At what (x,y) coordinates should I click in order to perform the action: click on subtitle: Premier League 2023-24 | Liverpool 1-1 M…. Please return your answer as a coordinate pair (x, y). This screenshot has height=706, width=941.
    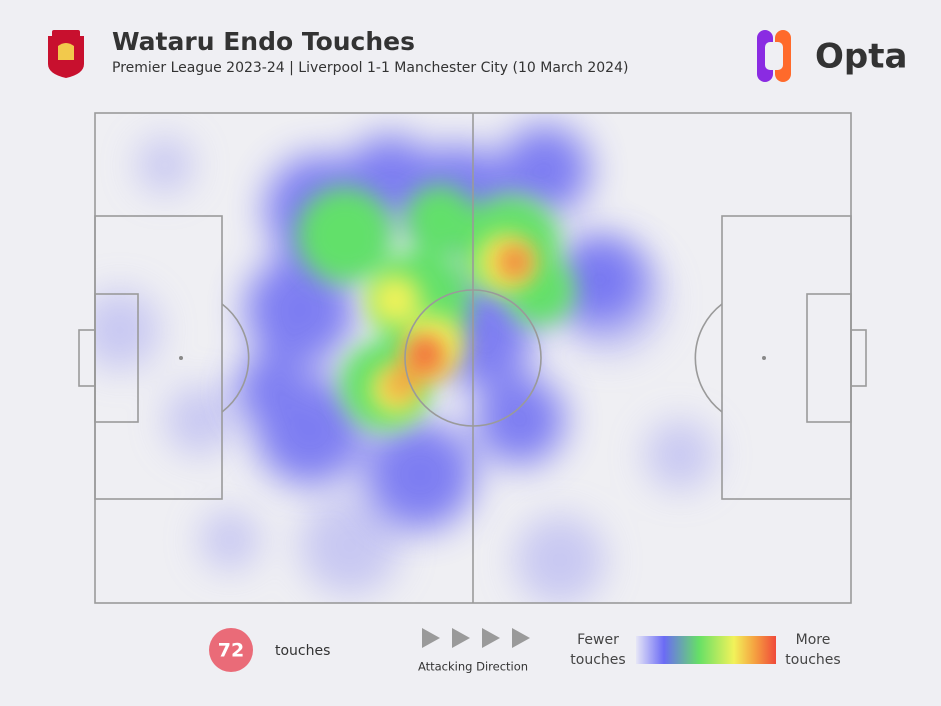
    Looking at the image, I should click on (370, 68).